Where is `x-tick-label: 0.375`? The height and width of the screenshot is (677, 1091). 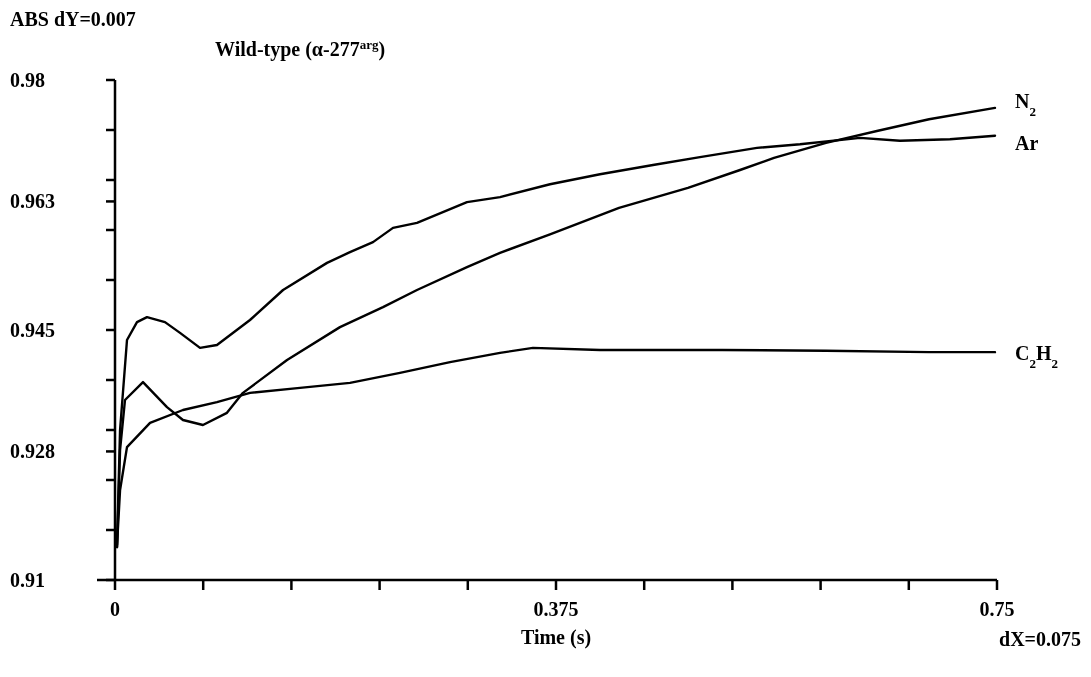 x-tick-label: 0.375 is located at coordinates (556, 609).